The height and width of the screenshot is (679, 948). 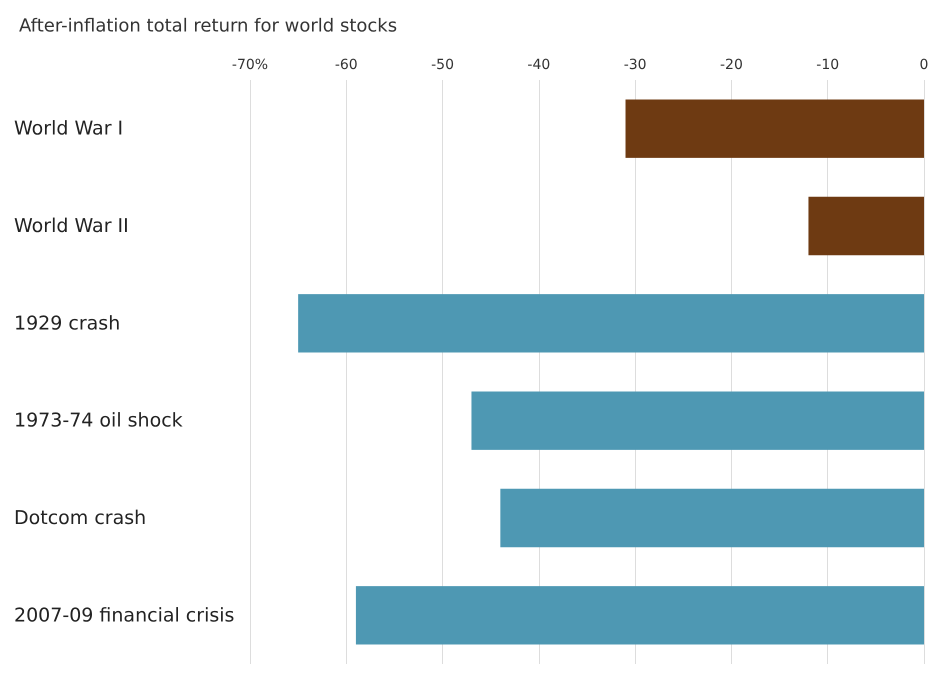 I want to click on x-tick-label: -40, so click(x=538, y=65).